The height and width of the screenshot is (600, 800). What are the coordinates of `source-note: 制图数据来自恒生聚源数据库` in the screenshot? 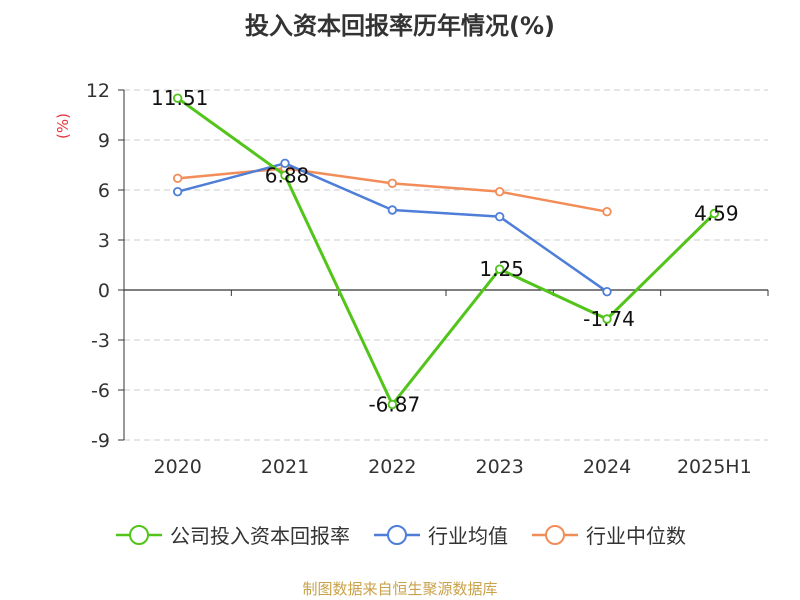 It's located at (400, 589).